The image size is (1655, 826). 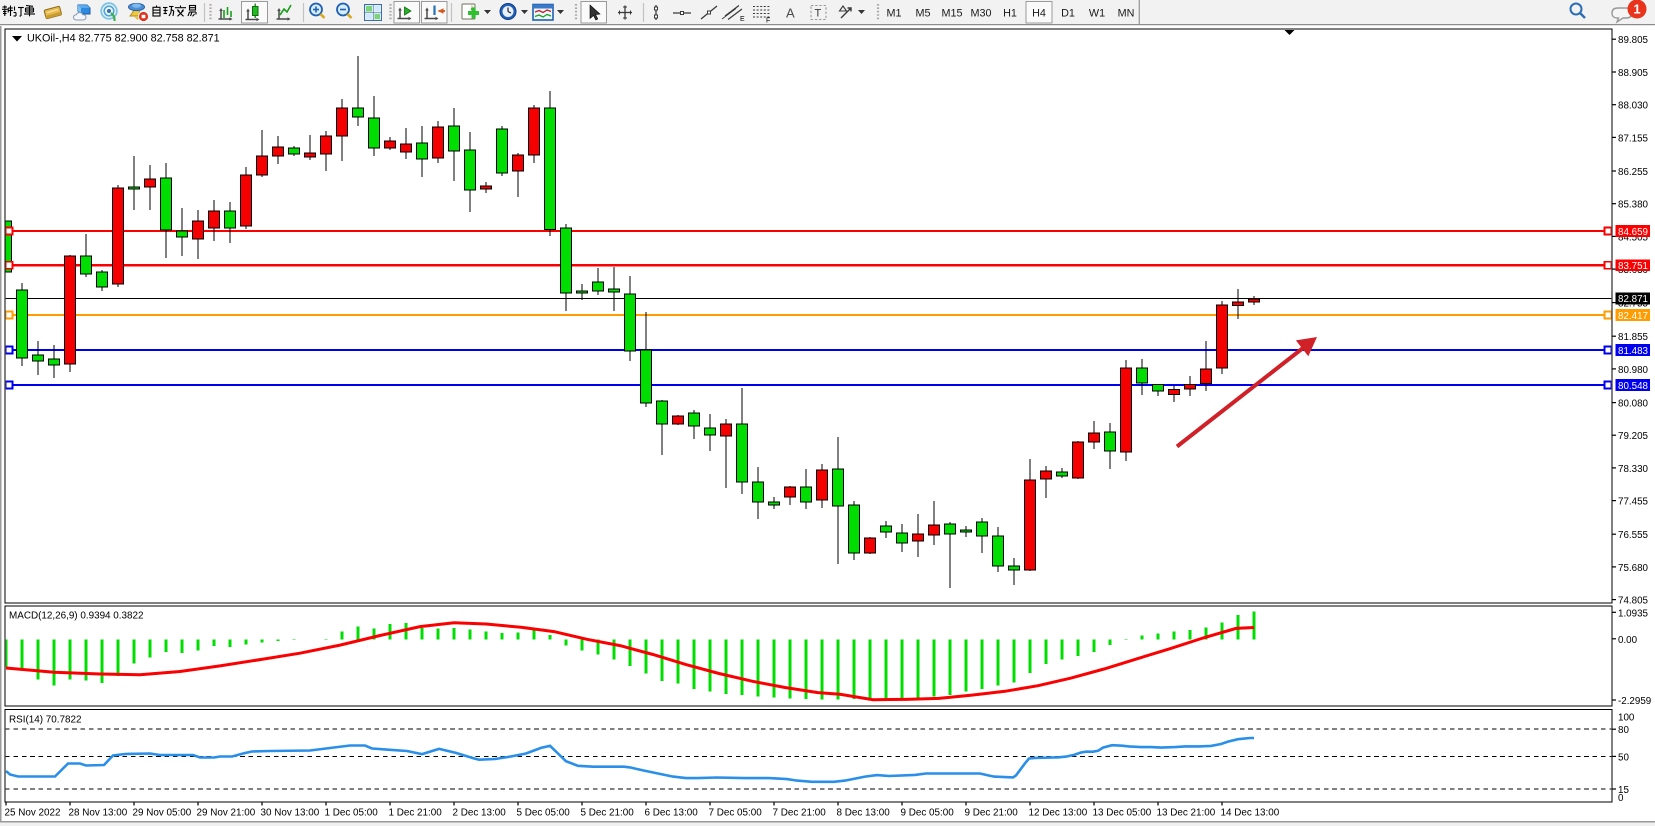 I want to click on svg-text: 14 Dec 13:00, so click(x=1250, y=813).